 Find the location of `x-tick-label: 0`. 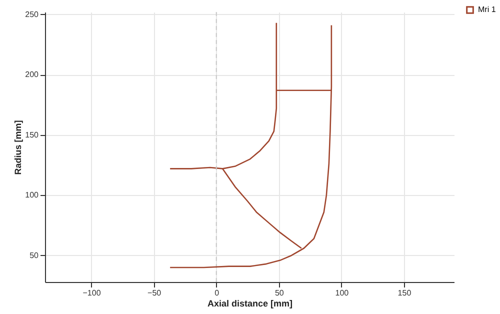

x-tick-label: 0 is located at coordinates (217, 293).